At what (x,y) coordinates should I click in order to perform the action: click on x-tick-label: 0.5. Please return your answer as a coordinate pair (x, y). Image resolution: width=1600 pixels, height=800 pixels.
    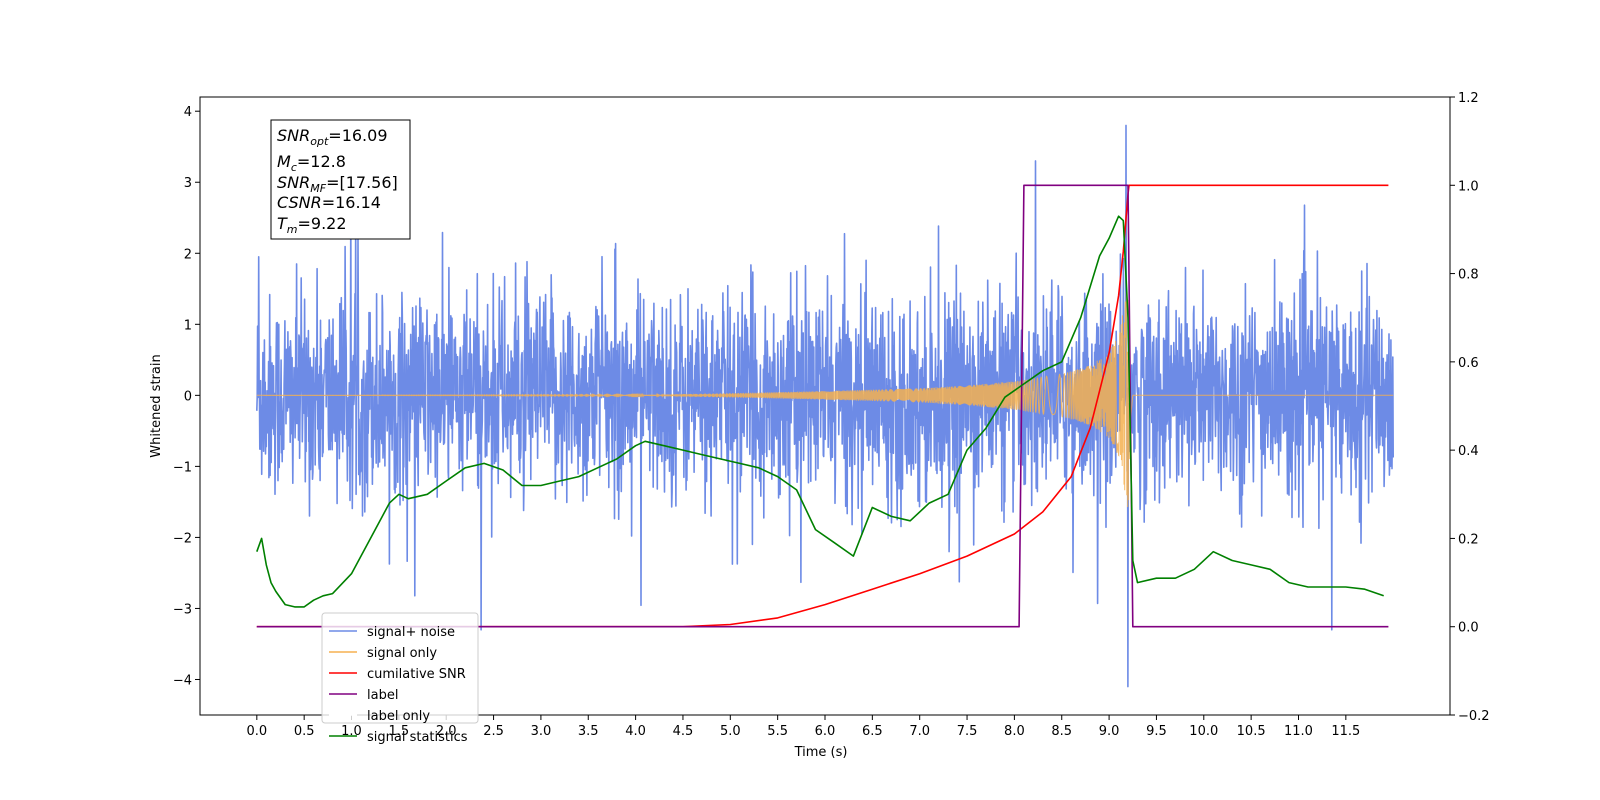
    Looking at the image, I should click on (304, 731).